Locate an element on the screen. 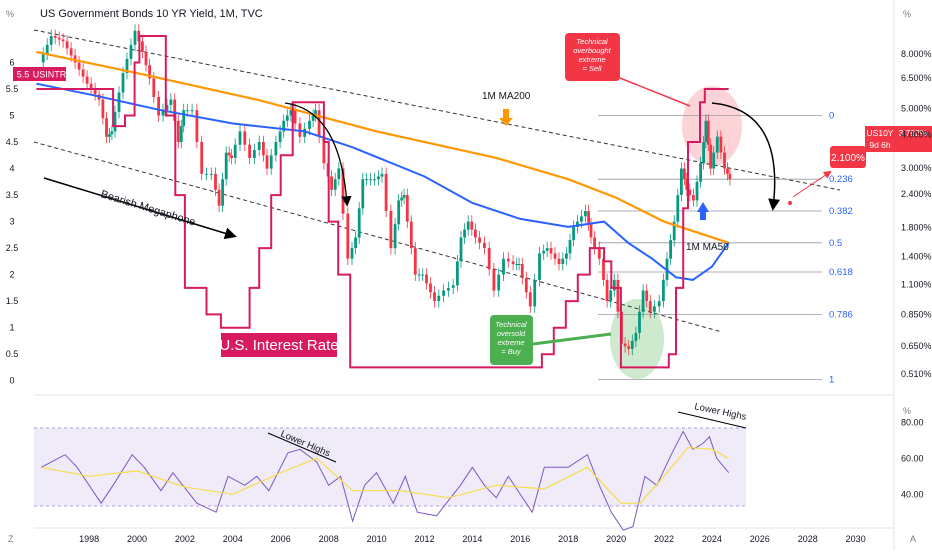 This screenshot has height=555, width=932. current-value: 3.792% is located at coordinates (913, 133).